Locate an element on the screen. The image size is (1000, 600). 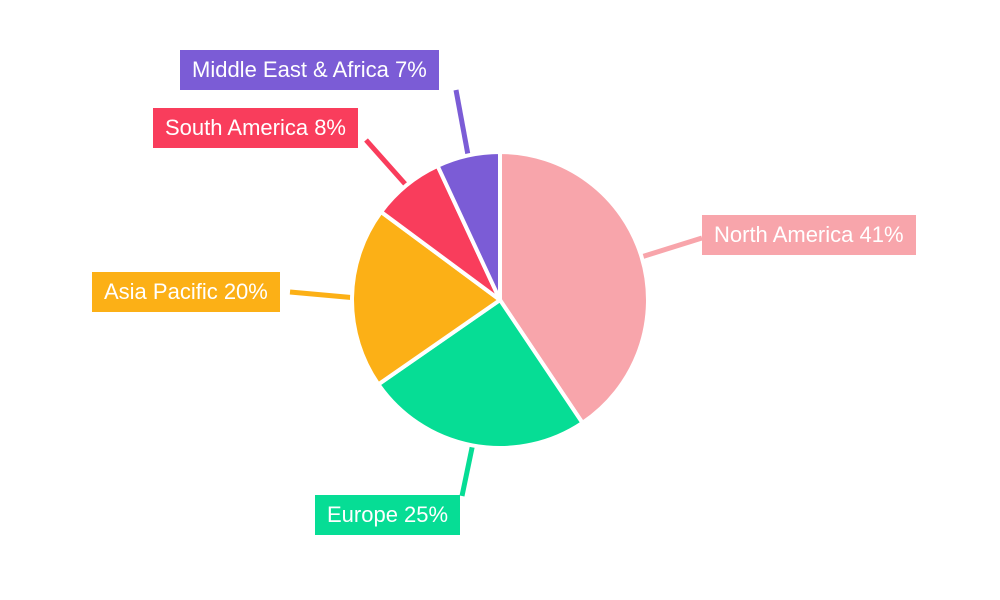
callout-middle-east-africa: Middle East & Africa 7% is located at coordinates (309, 70).